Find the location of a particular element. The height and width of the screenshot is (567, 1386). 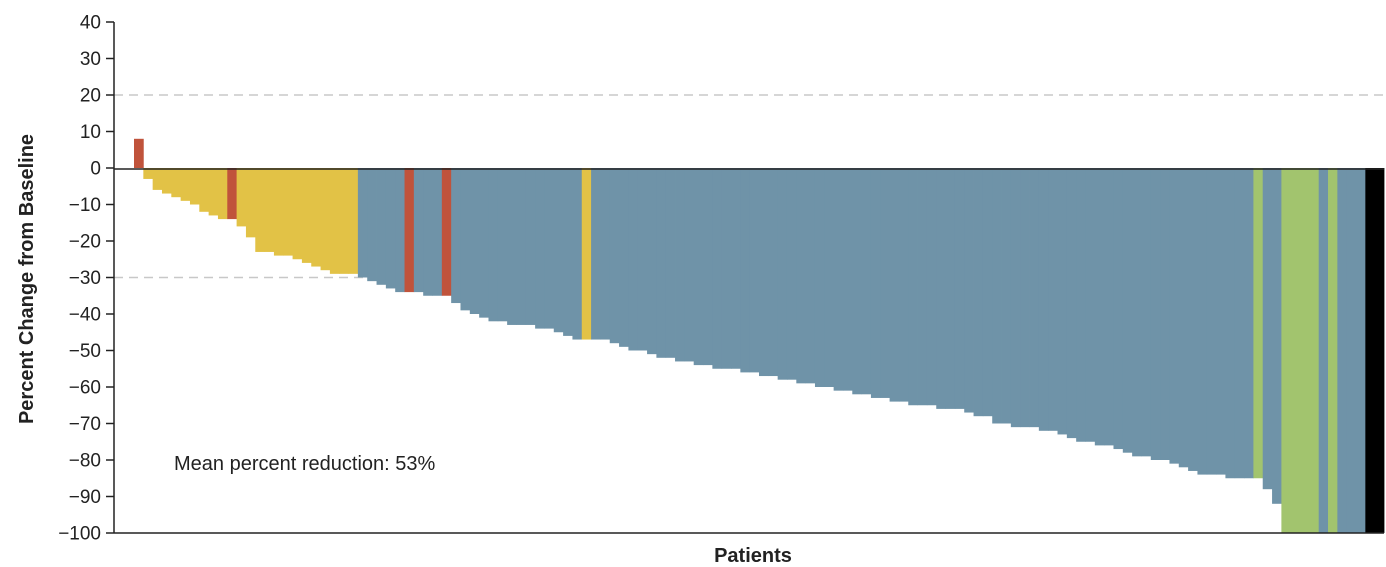

y-tick-label: −50 is located at coordinates (85, 351).